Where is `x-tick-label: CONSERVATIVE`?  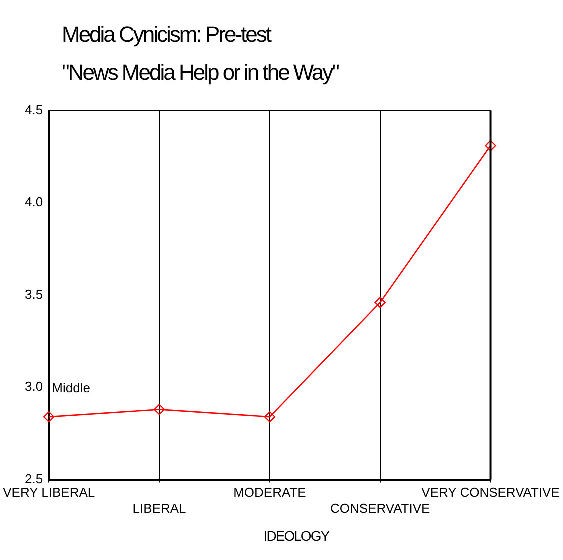 x-tick-label: CONSERVATIVE is located at coordinates (380, 508).